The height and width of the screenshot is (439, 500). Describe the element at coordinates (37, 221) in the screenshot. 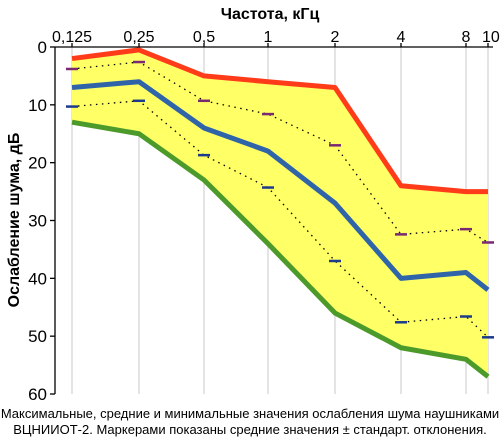

I see `y-tick-label: 30` at that location.